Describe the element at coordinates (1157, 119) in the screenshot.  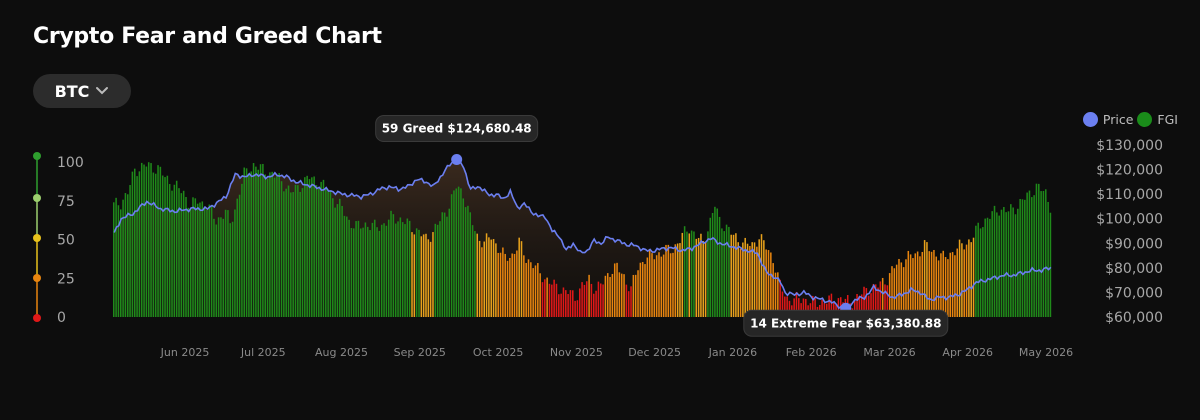
I see `legend-item-fgi: FGI` at that location.